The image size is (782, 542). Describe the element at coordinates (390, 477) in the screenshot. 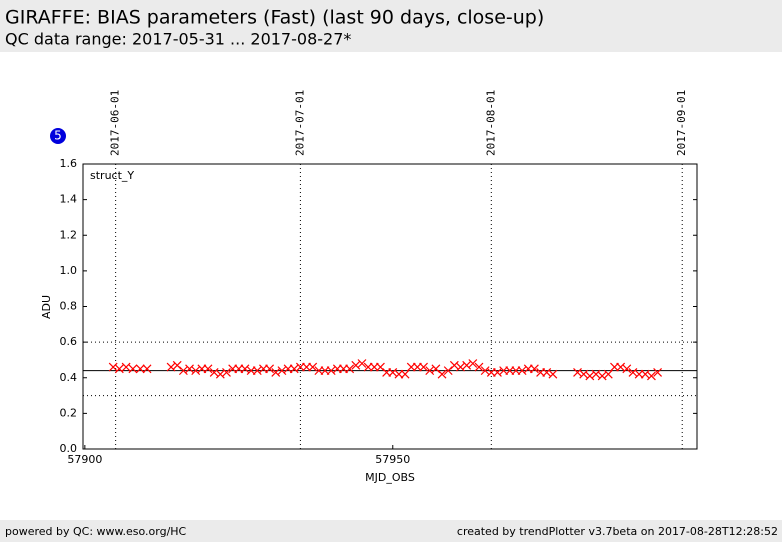

I see `x-axis-label: MJD_OBS` at that location.